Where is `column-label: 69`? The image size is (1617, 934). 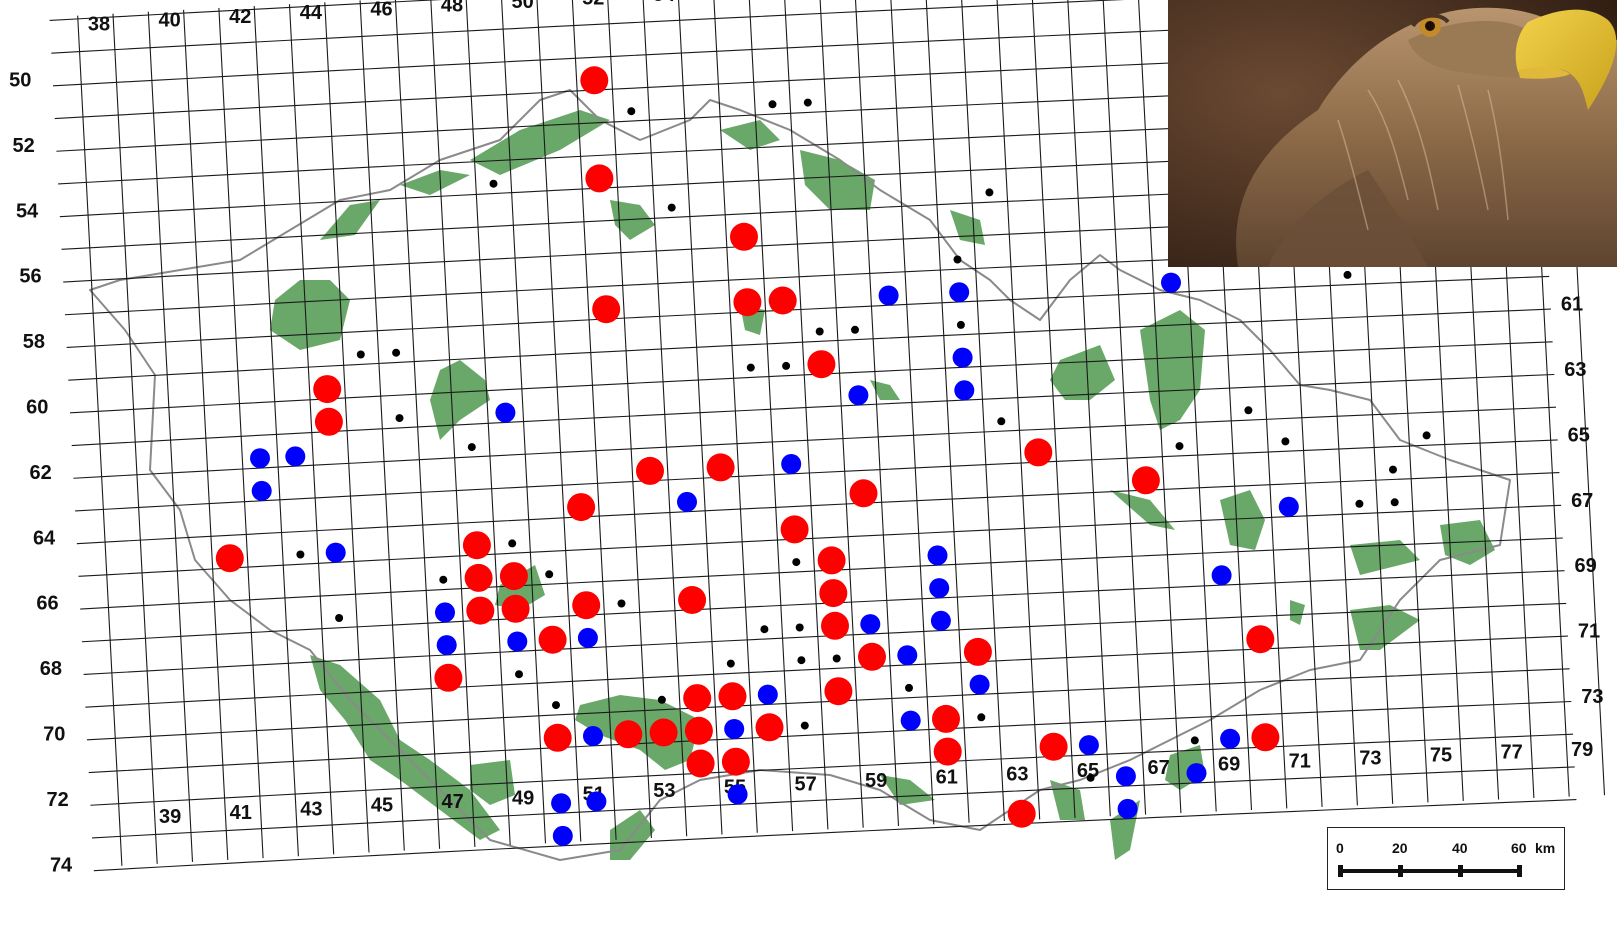
column-label: 69 is located at coordinates (1229, 765).